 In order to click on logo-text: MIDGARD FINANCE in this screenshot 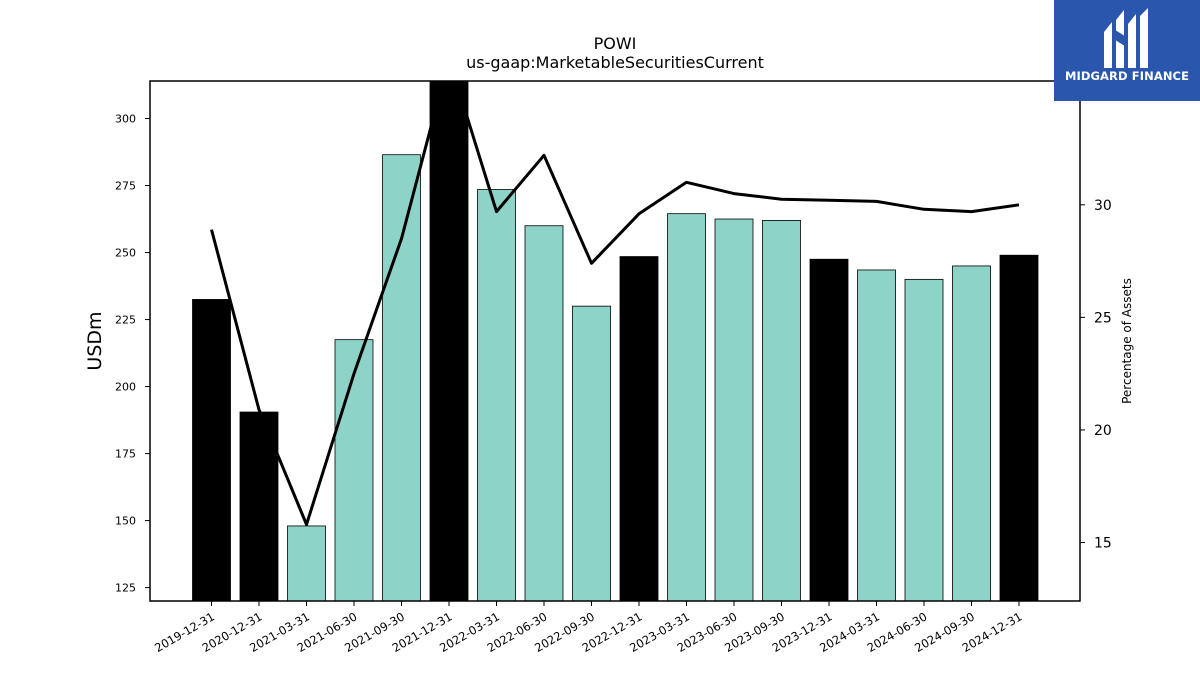, I will do `click(1127, 76)`.